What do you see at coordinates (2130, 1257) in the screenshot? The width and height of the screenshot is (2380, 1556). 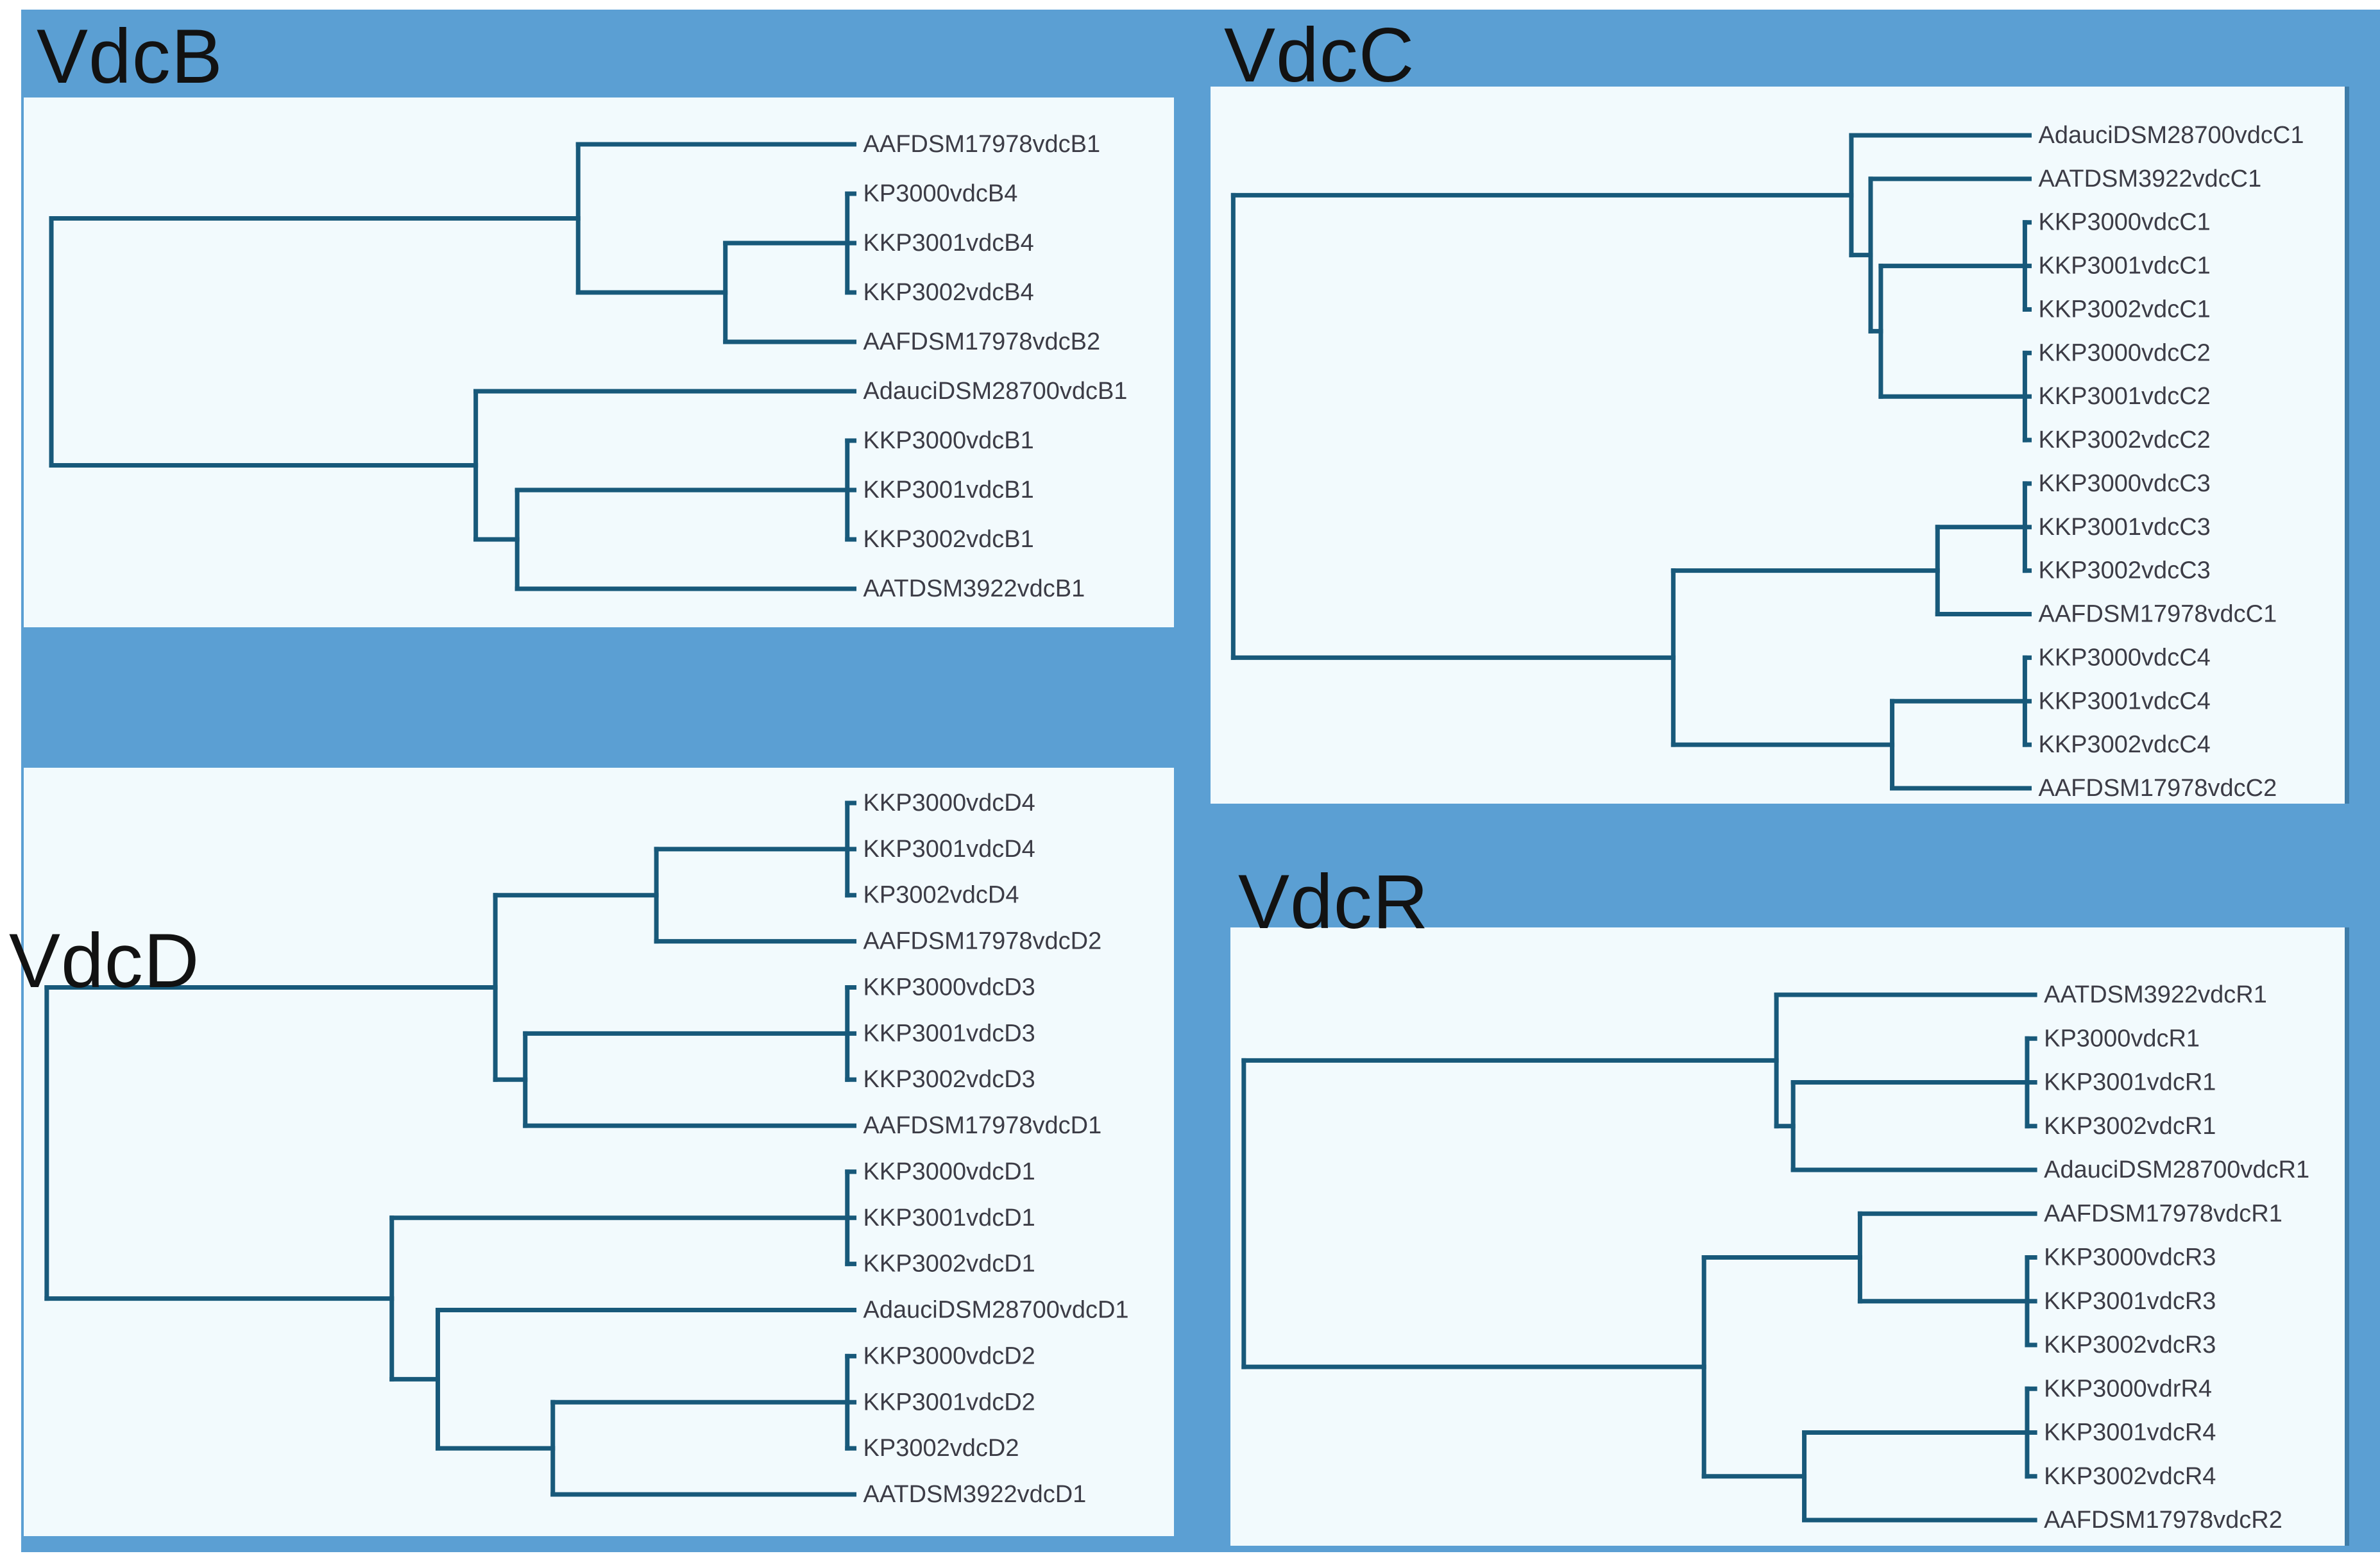 I see `leaf-label: KKP3000vdcR3` at bounding box center [2130, 1257].